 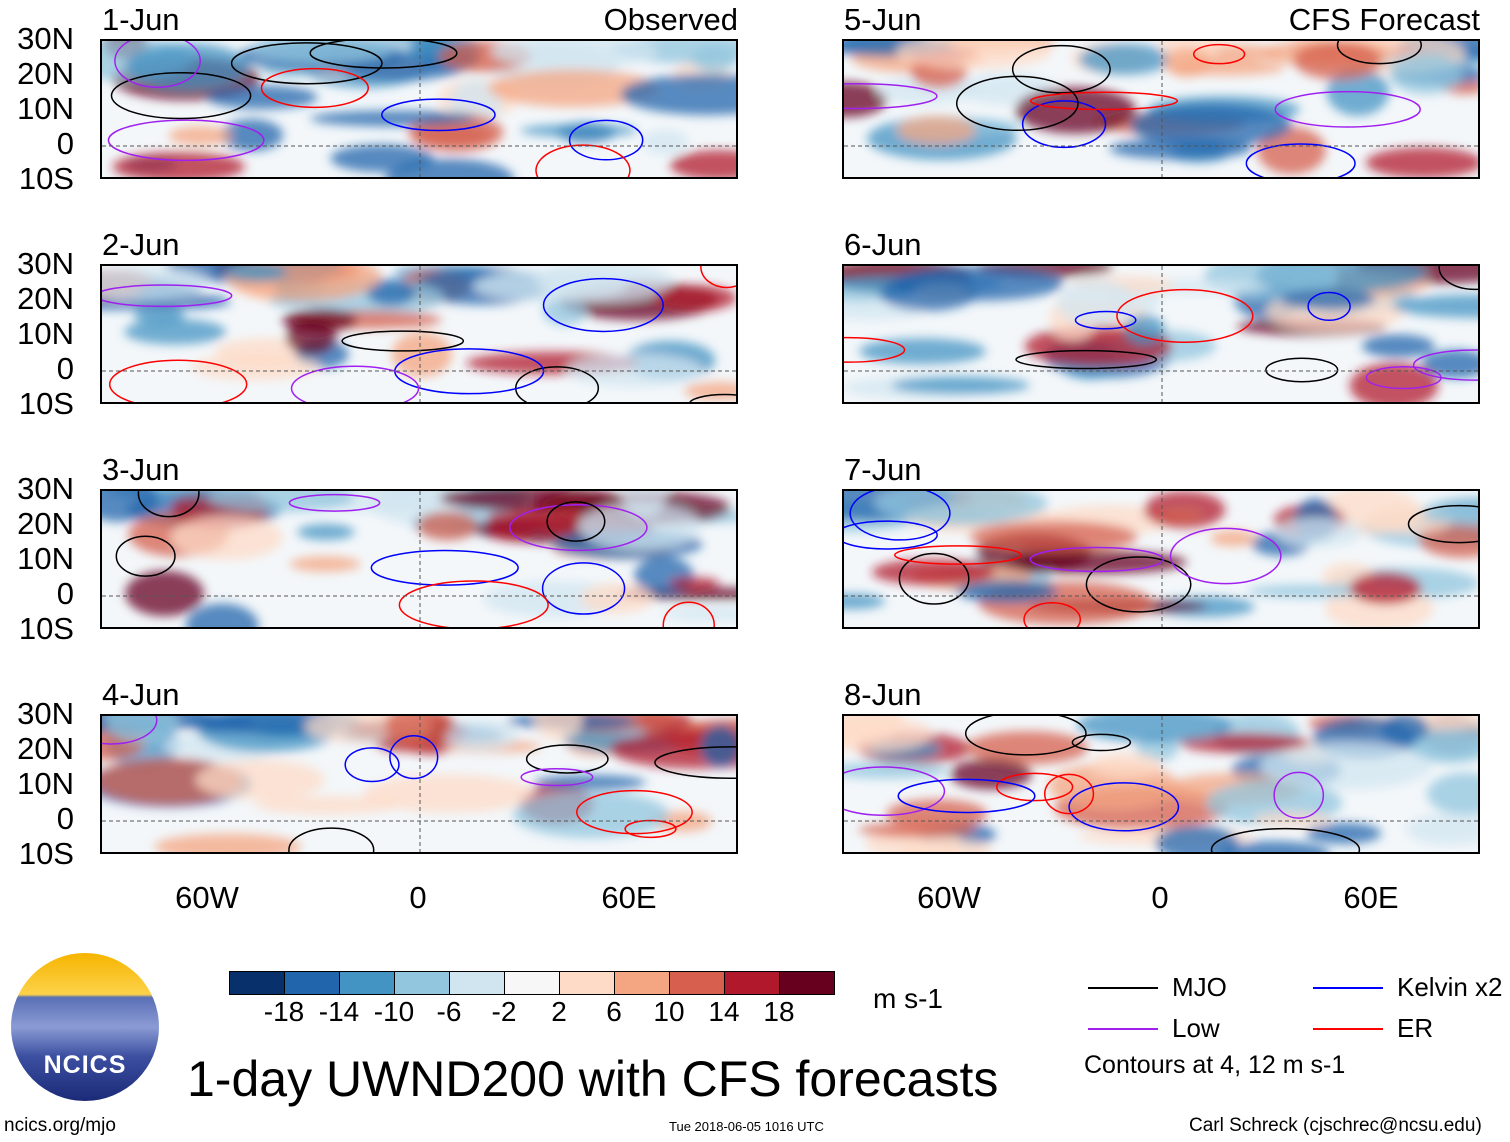 What do you see at coordinates (65, 593) in the screenshot?
I see `lat-label: 0` at bounding box center [65, 593].